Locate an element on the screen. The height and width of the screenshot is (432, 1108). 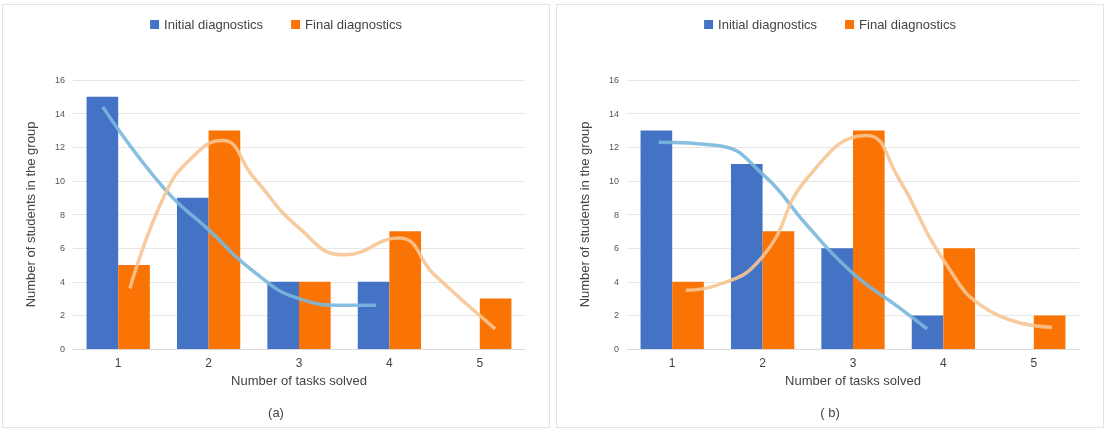
text: ( b) is located at coordinates (830, 412).